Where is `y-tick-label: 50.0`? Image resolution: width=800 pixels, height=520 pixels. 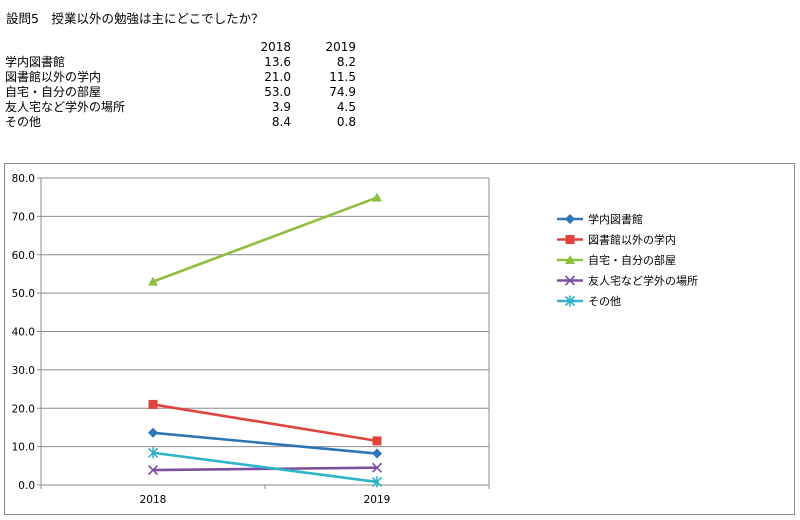 y-tick-label: 50.0 is located at coordinates (23, 294).